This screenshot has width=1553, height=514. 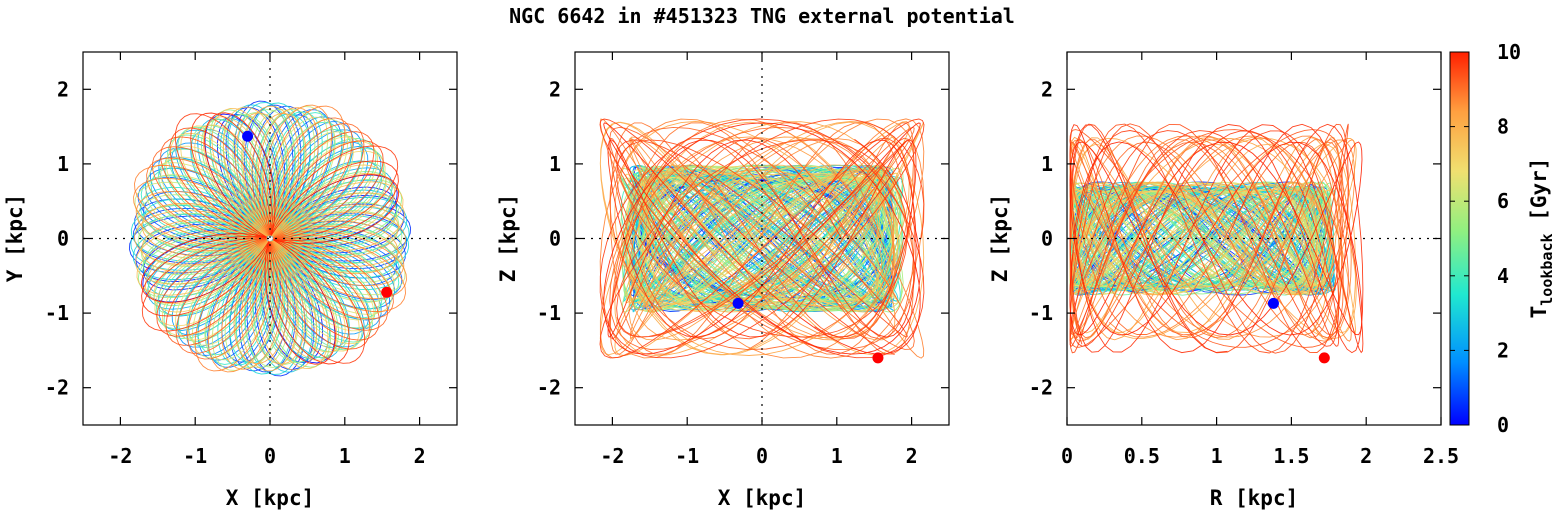 What do you see at coordinates (1142, 456) in the screenshot?
I see `x-tick-label: 0.5` at bounding box center [1142, 456].